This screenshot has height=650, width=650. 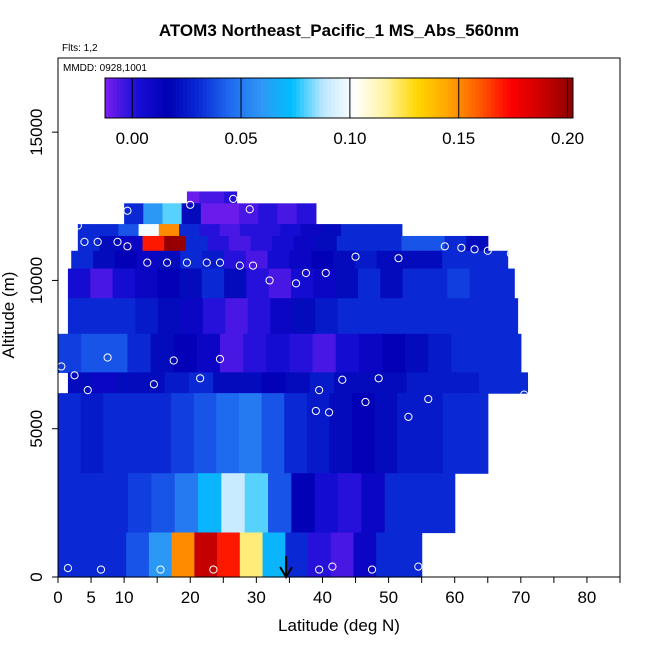 What do you see at coordinates (339, 30) in the screenshot?
I see `chart-title: ATOM3 Northeast_Pacific_1 MS_Abs_560nm` at bounding box center [339, 30].